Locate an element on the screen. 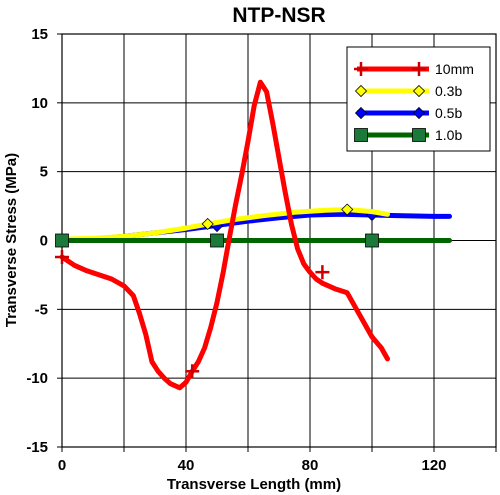 The height and width of the screenshot is (495, 500). legend-label: 0.5b is located at coordinates (448, 113).